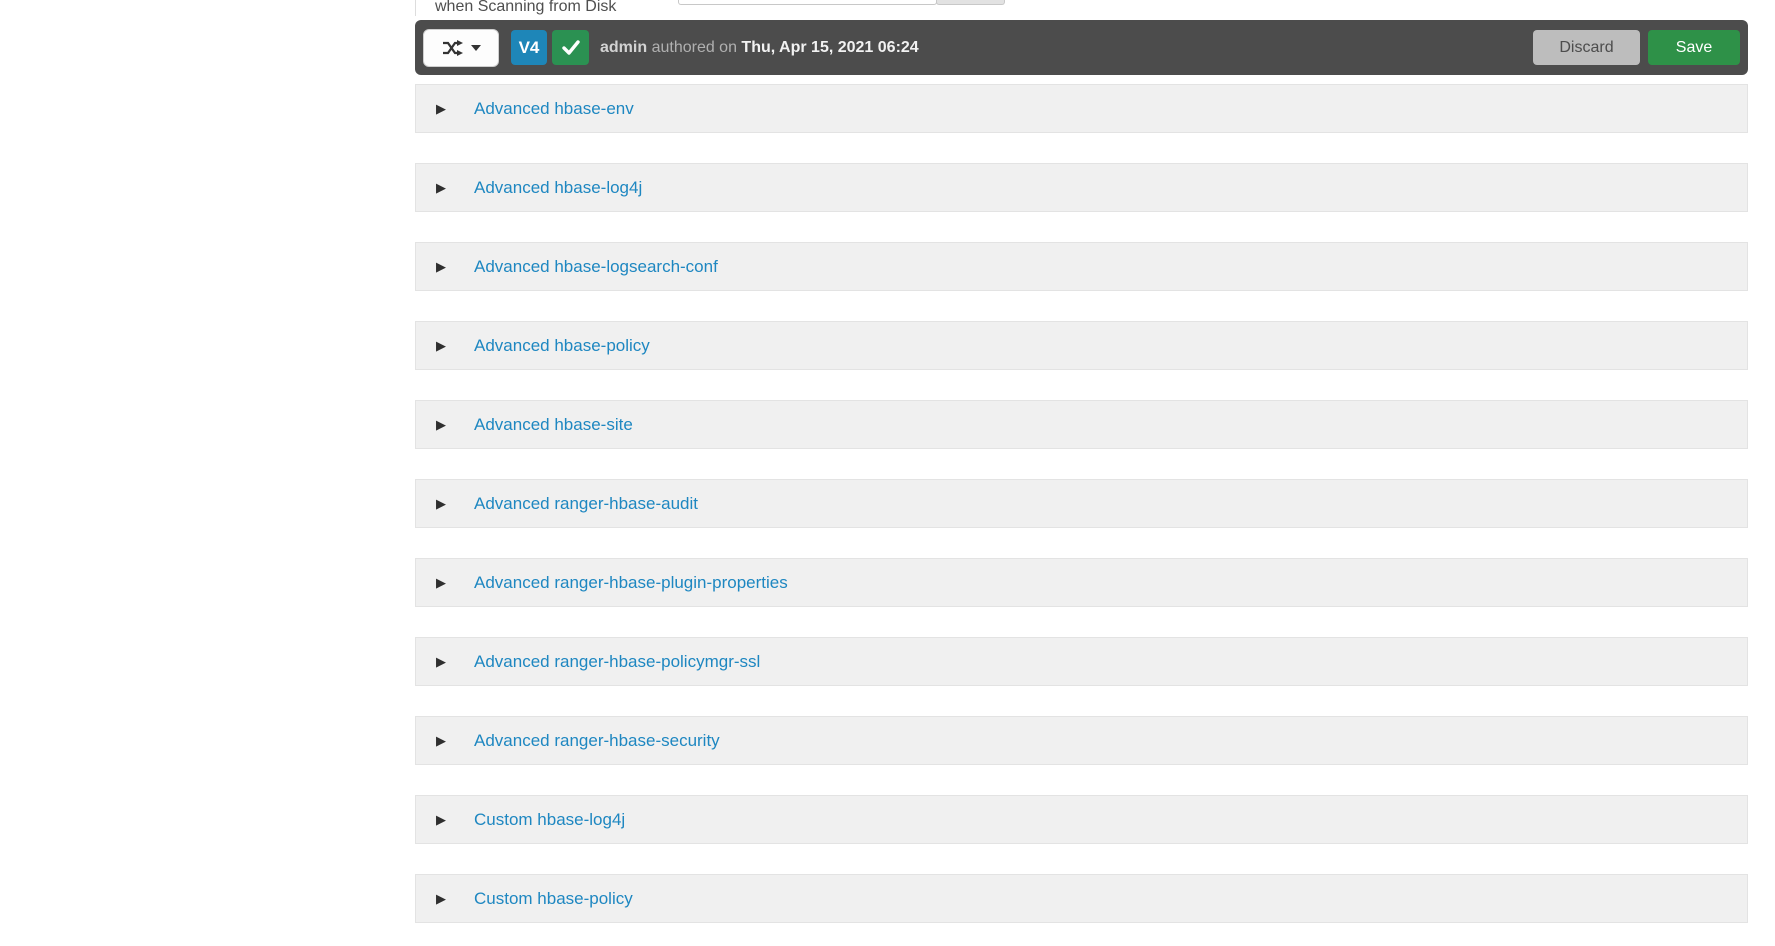 The image size is (1775, 946). I want to click on config-section-row: ▶ Advanced hbase-log4j, so click(1081, 187).